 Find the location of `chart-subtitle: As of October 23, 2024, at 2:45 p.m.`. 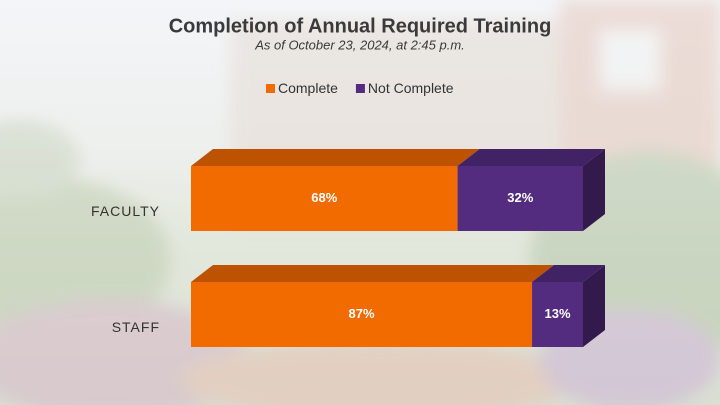

chart-subtitle: As of October 23, 2024, at 2:45 p.m. is located at coordinates (359, 44).